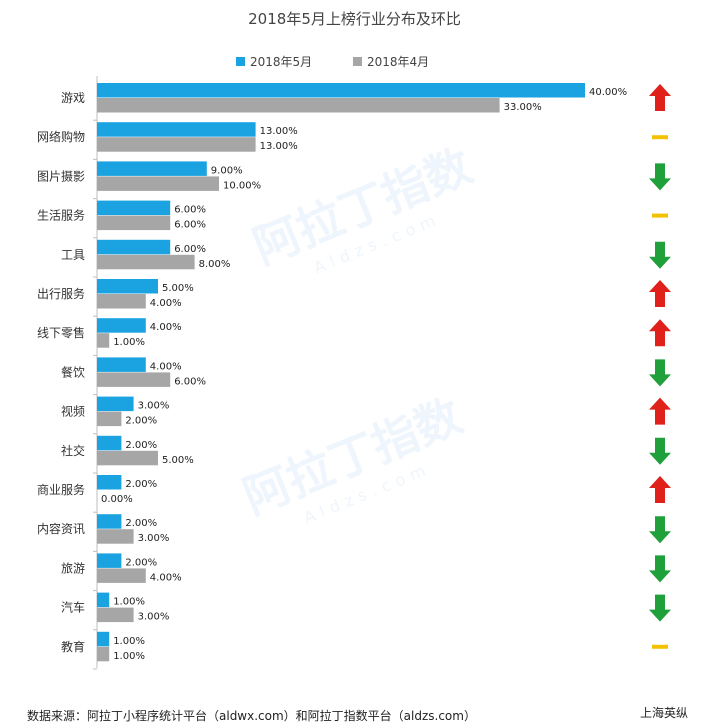  Describe the element at coordinates (281, 62) in the screenshot. I see `legend-label-may: 2018年5月` at that location.